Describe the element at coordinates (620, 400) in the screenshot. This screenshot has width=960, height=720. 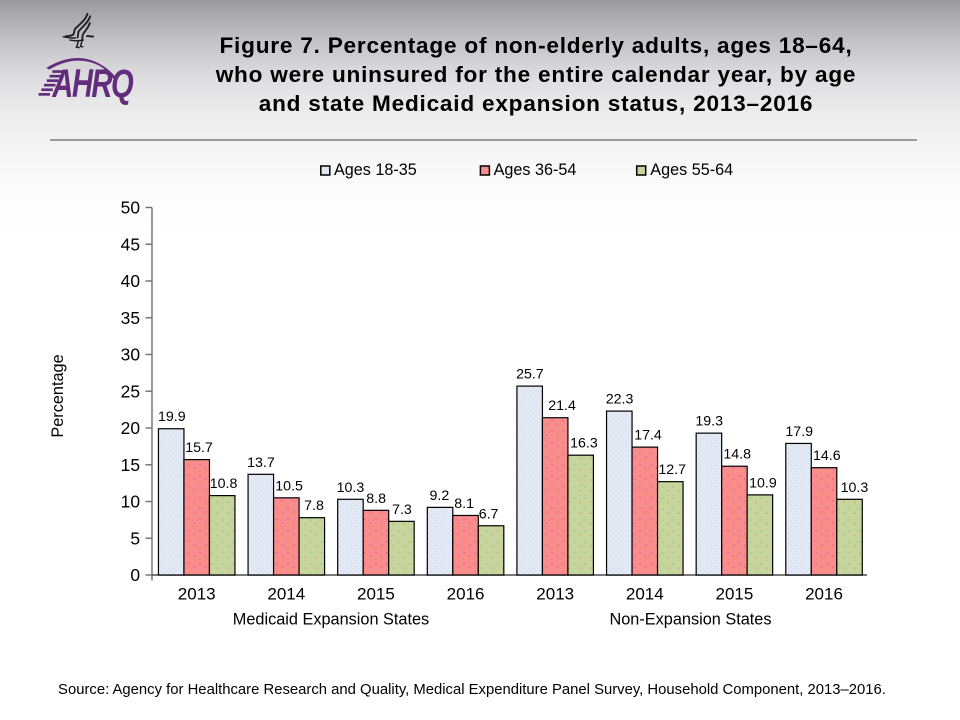
I see `svg-text: 22.3` at that location.